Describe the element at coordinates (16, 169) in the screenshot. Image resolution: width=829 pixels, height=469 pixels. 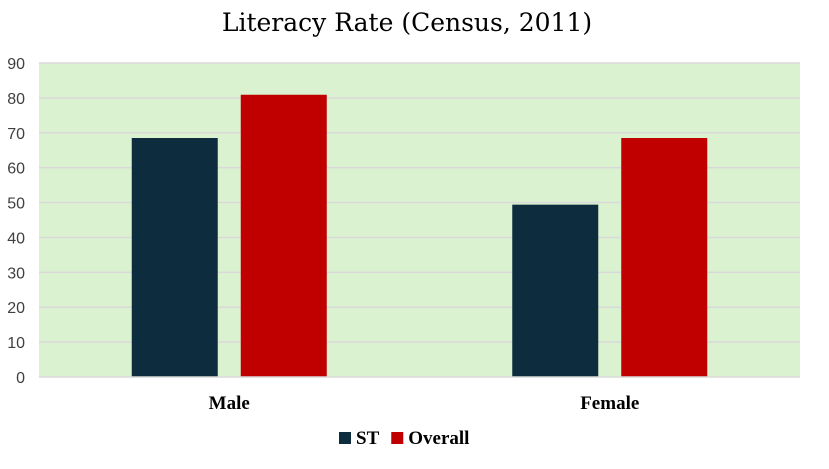
I see `y-tick-label: 60` at that location.